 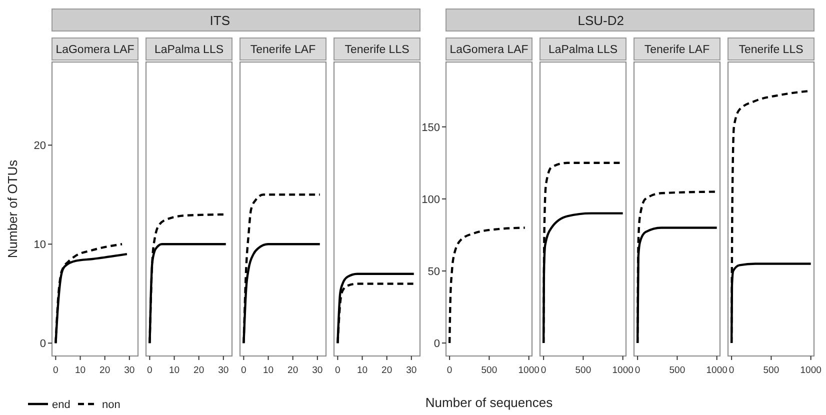 I want to click on line-series, so click(x=487, y=285).